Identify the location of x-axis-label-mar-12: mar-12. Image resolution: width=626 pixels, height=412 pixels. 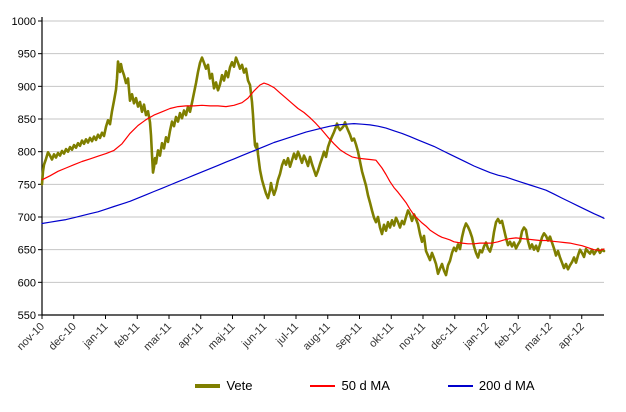
(538, 337).